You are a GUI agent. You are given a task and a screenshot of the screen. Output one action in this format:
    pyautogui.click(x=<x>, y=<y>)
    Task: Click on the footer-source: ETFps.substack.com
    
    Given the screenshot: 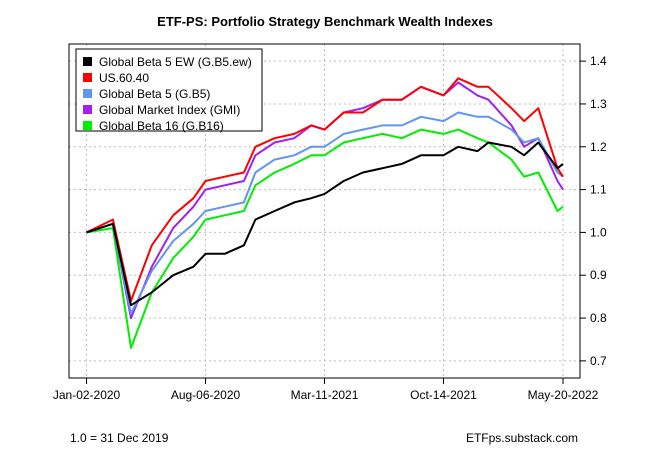 What is the action you would take?
    pyautogui.click(x=522, y=438)
    